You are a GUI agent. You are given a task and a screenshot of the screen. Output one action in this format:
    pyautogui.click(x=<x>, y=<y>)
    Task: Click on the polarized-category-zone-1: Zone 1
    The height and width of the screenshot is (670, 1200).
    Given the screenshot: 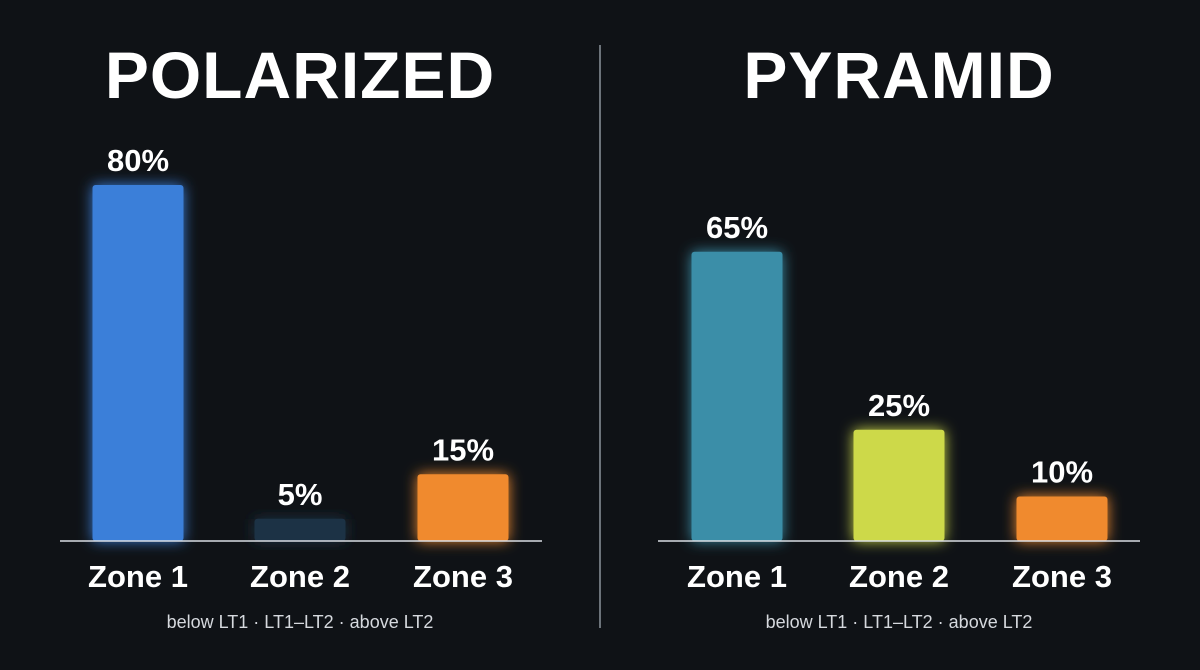 What is the action you would take?
    pyautogui.click(x=138, y=576)
    